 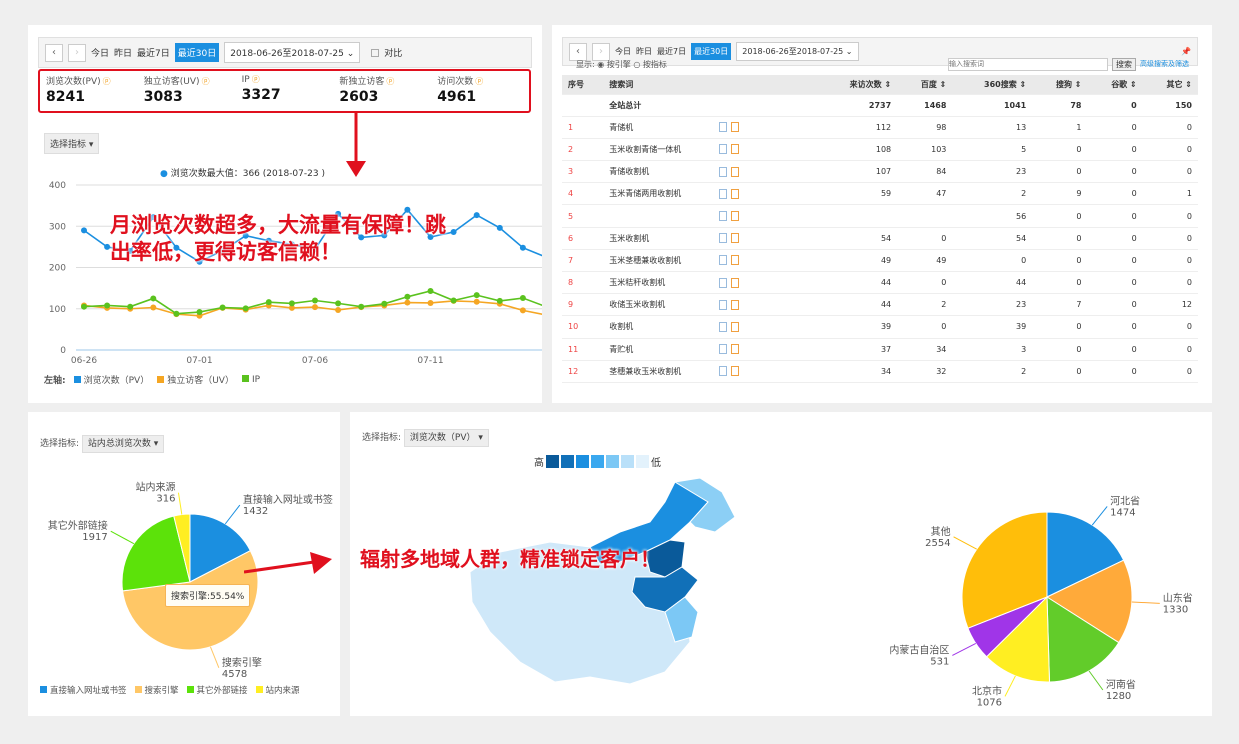 What do you see at coordinates (992, 349) in the screenshot?
I see `value-cell: 3` at bounding box center [992, 349].